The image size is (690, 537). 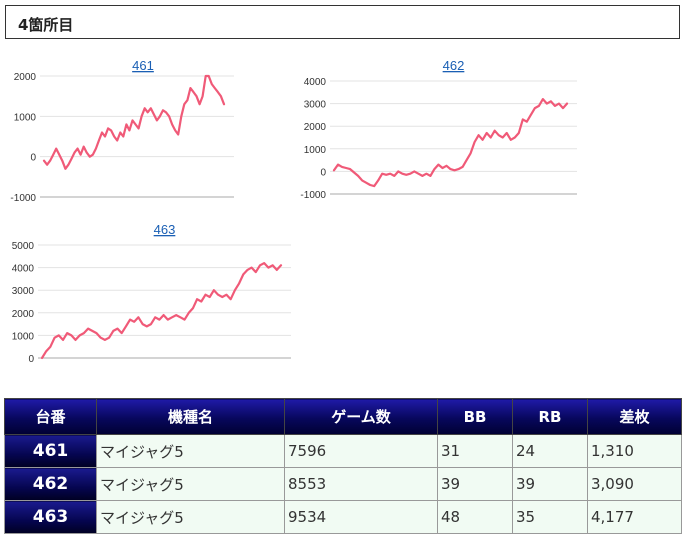 I want to click on table-row: 462 マイジャグ5 8553 39 39 3,090, so click(x=343, y=484).